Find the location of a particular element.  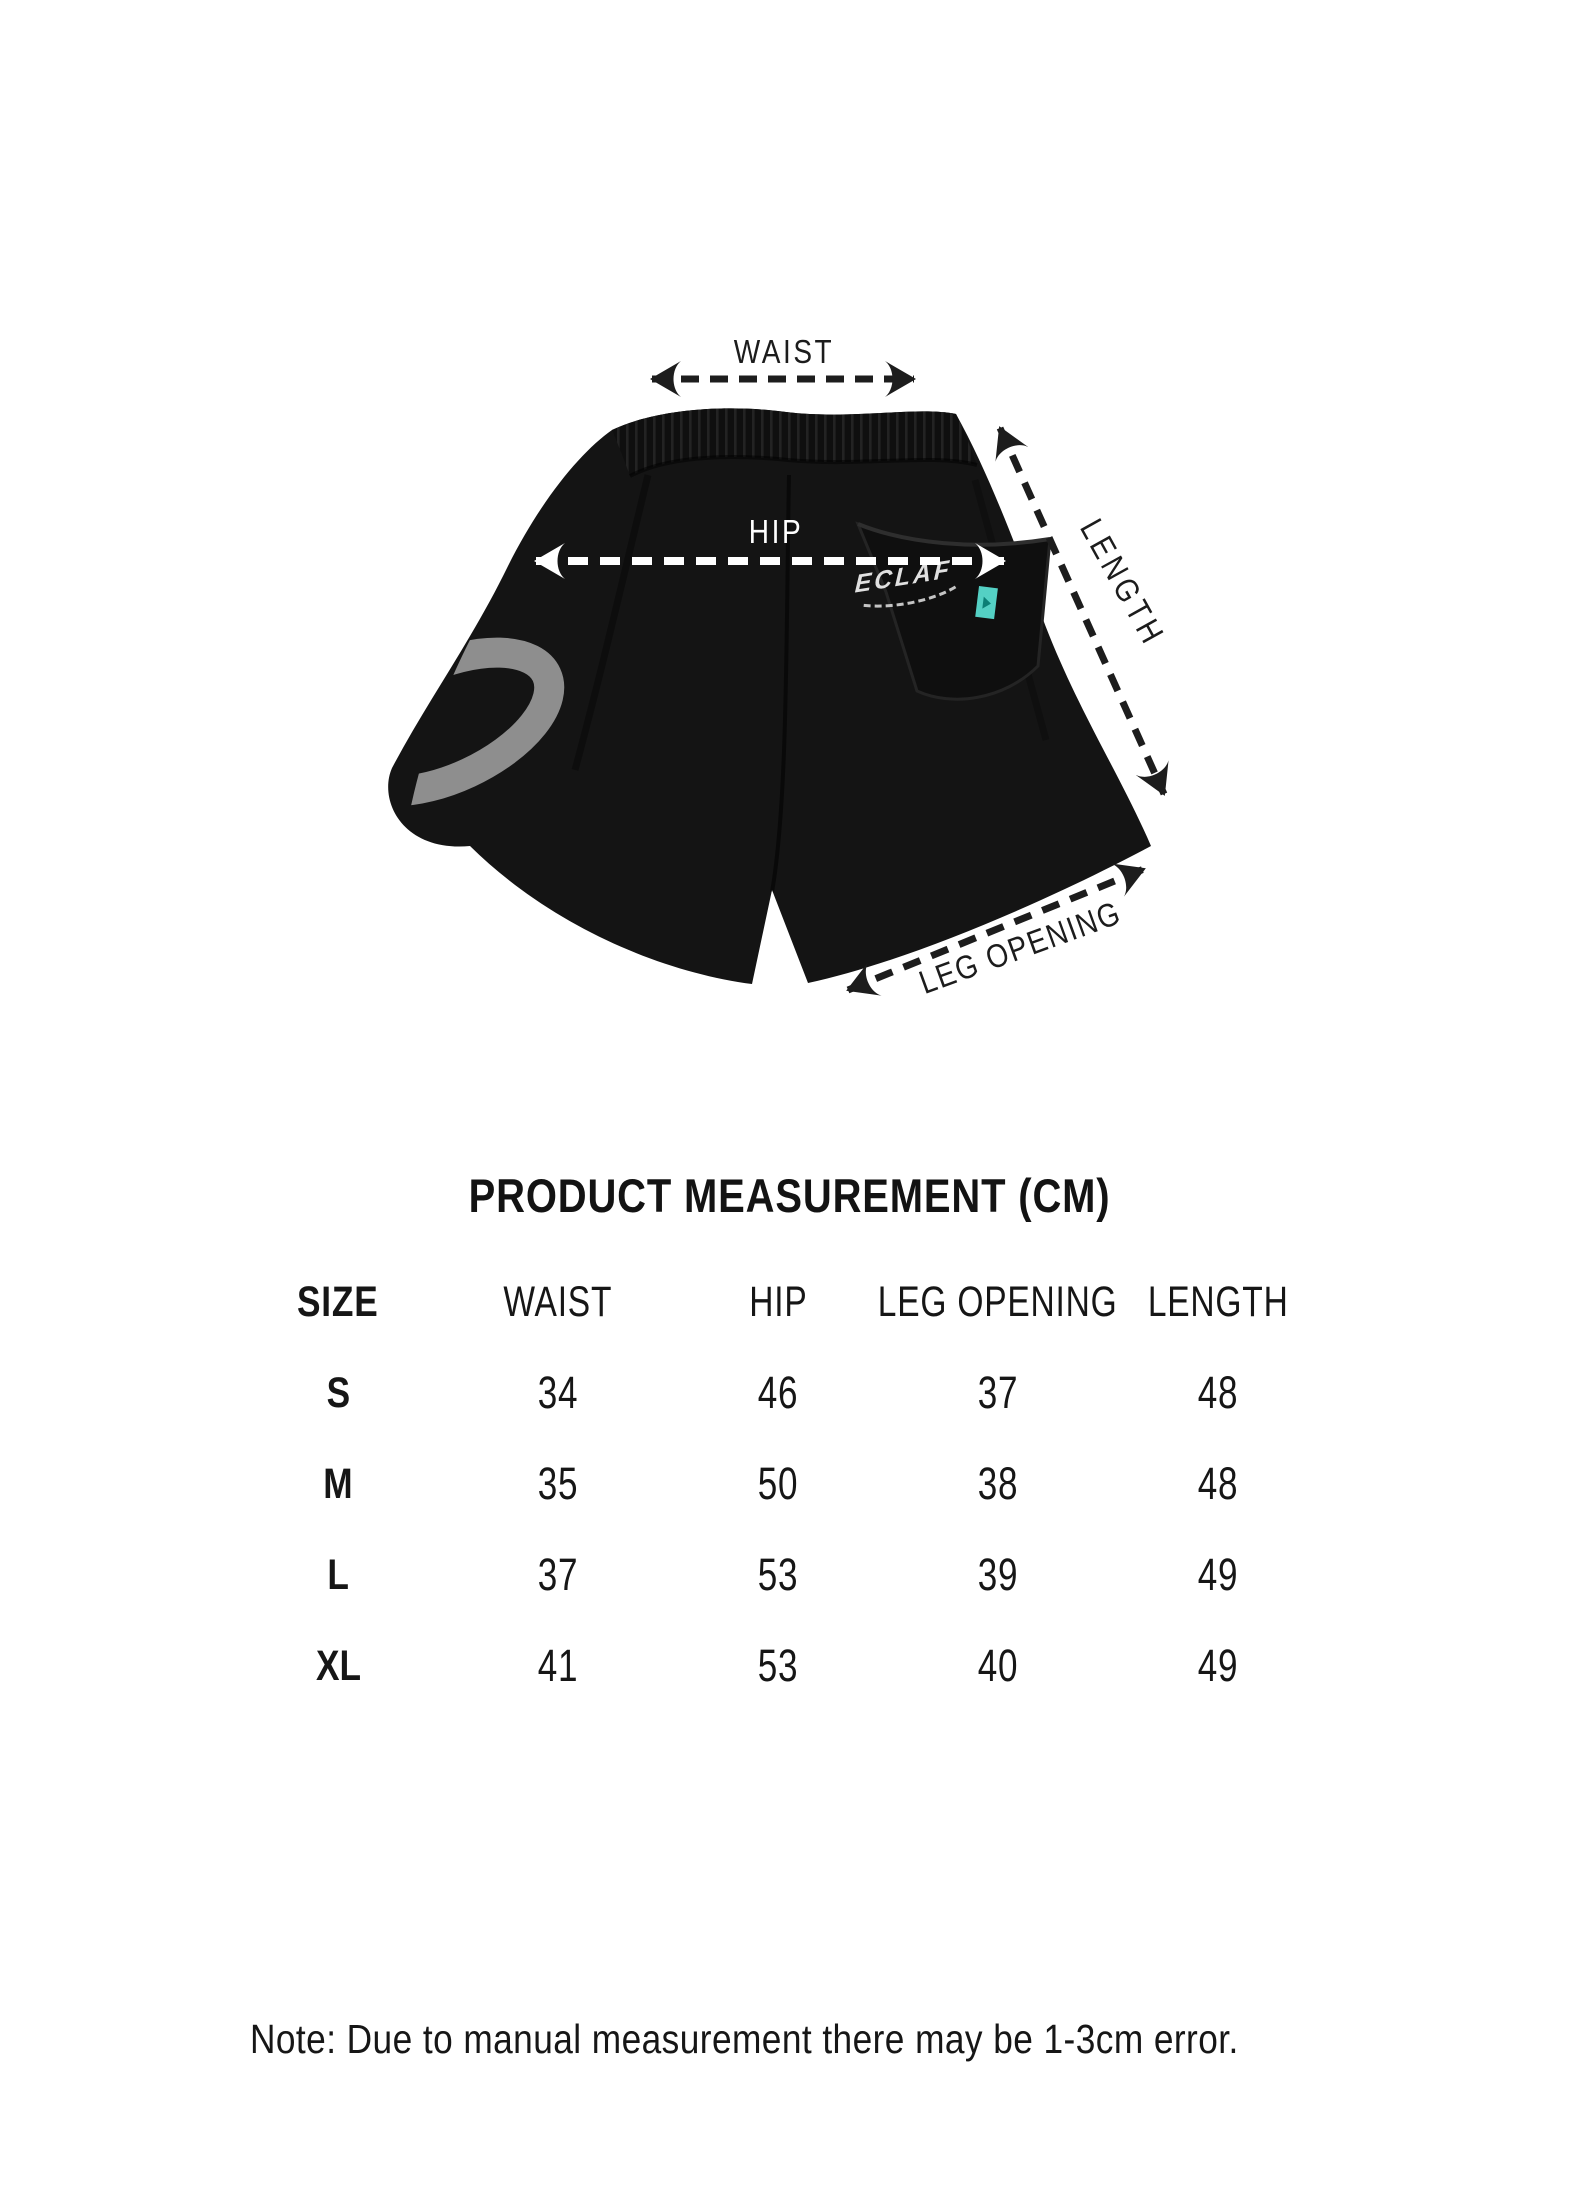

size-label: M is located at coordinates (338, 1483).